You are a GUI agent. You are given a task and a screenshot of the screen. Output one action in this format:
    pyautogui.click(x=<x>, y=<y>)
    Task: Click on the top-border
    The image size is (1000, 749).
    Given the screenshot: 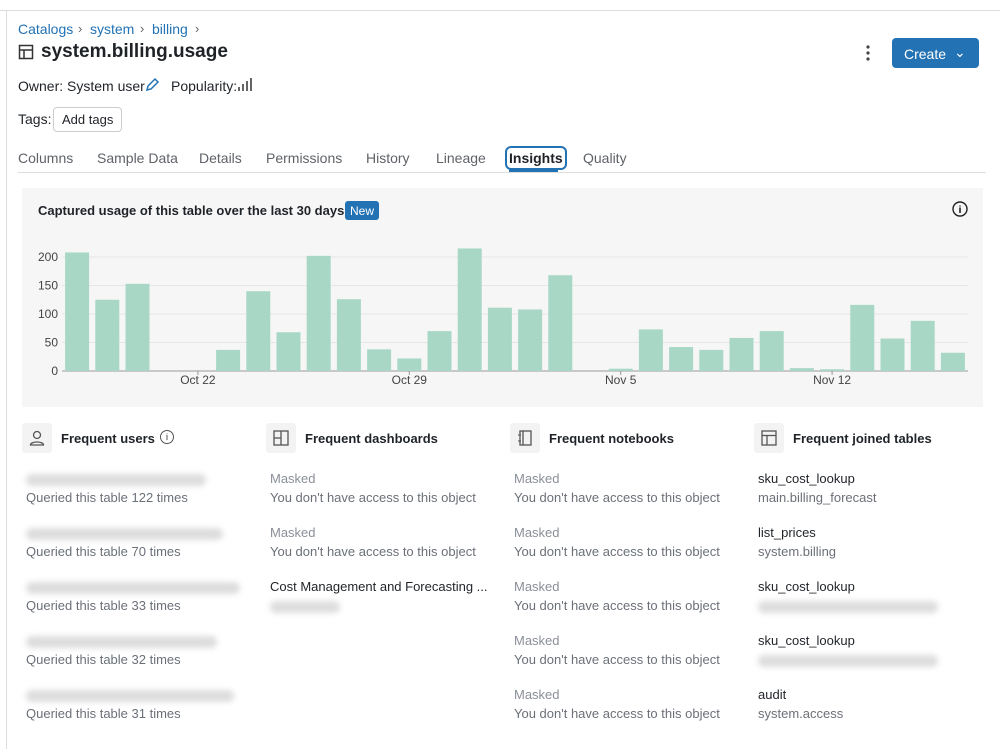 What is the action you would take?
    pyautogui.click(x=500, y=10)
    